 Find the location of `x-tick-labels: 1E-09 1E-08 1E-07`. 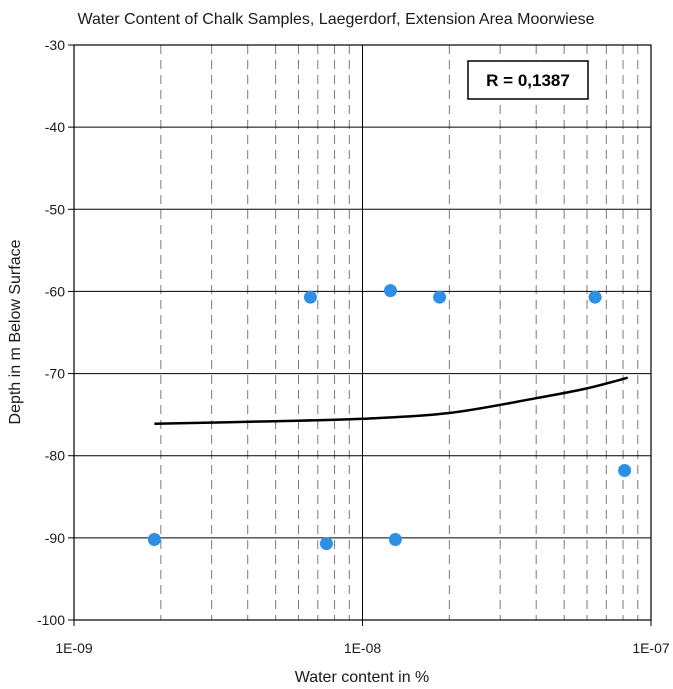

x-tick-labels: 1E-09 1E-08 1E-07 is located at coordinates (362, 638).